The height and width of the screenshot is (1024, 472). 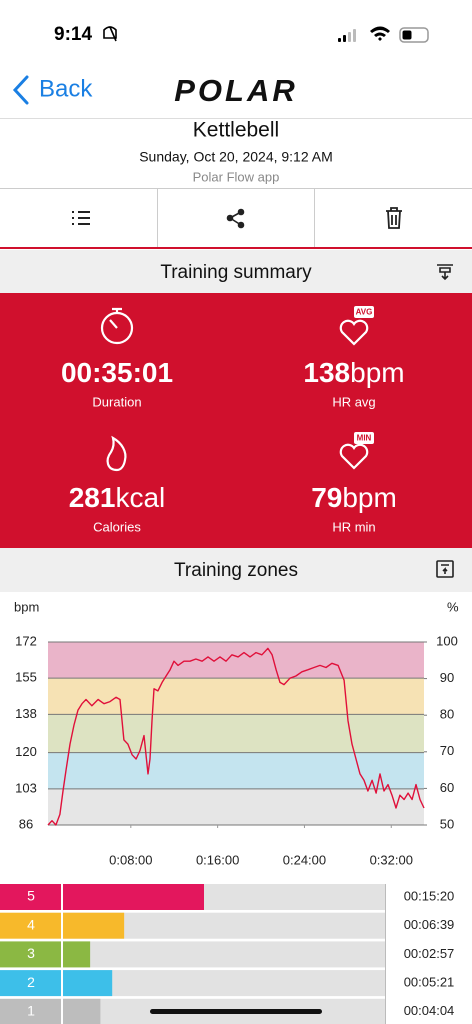 I want to click on x-tick-label: 0:32:00, so click(x=391, y=859).